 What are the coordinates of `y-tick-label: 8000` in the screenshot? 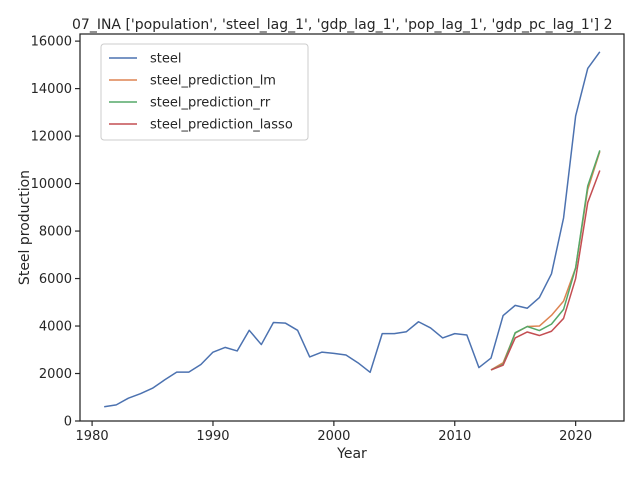 It's located at (55, 232).